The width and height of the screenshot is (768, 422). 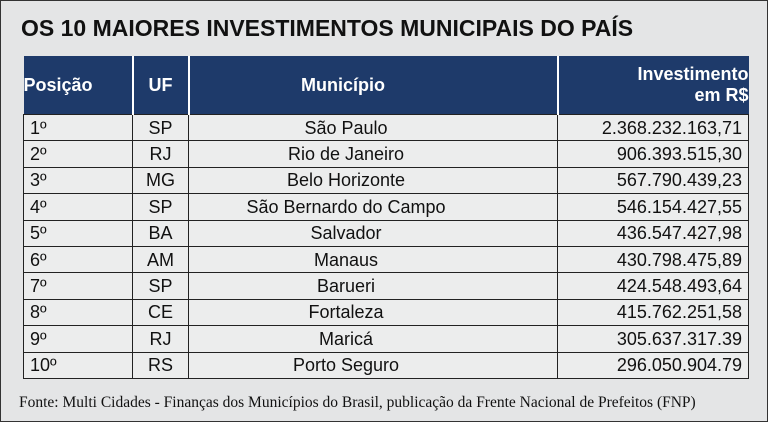 I want to click on table-cell: São Paulo, so click(x=373, y=127).